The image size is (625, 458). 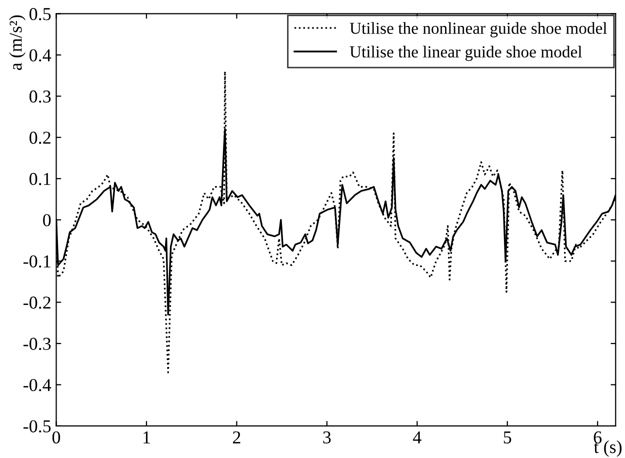 I want to click on x-tick-label: 0, so click(x=56, y=437).